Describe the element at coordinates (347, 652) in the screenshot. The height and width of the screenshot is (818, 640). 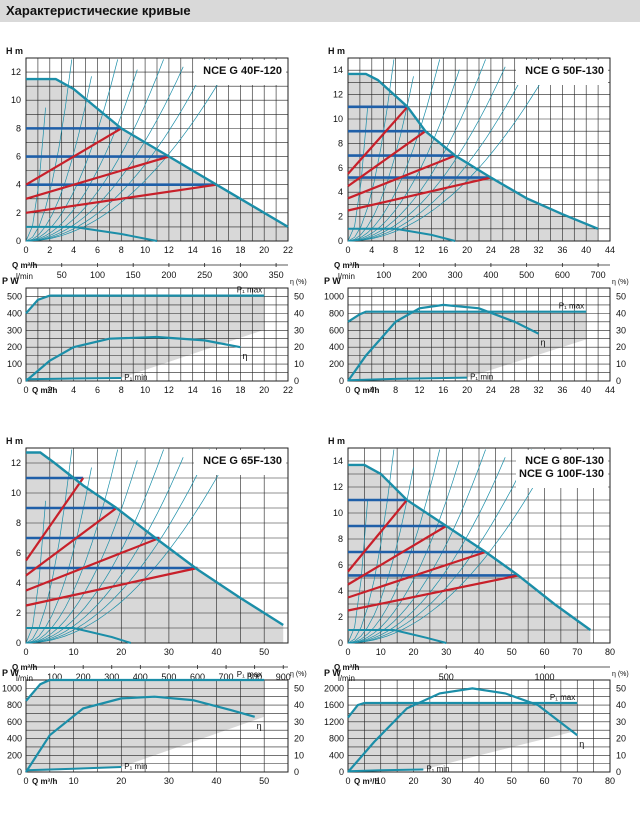
I see `x-tick-label: 0` at that location.